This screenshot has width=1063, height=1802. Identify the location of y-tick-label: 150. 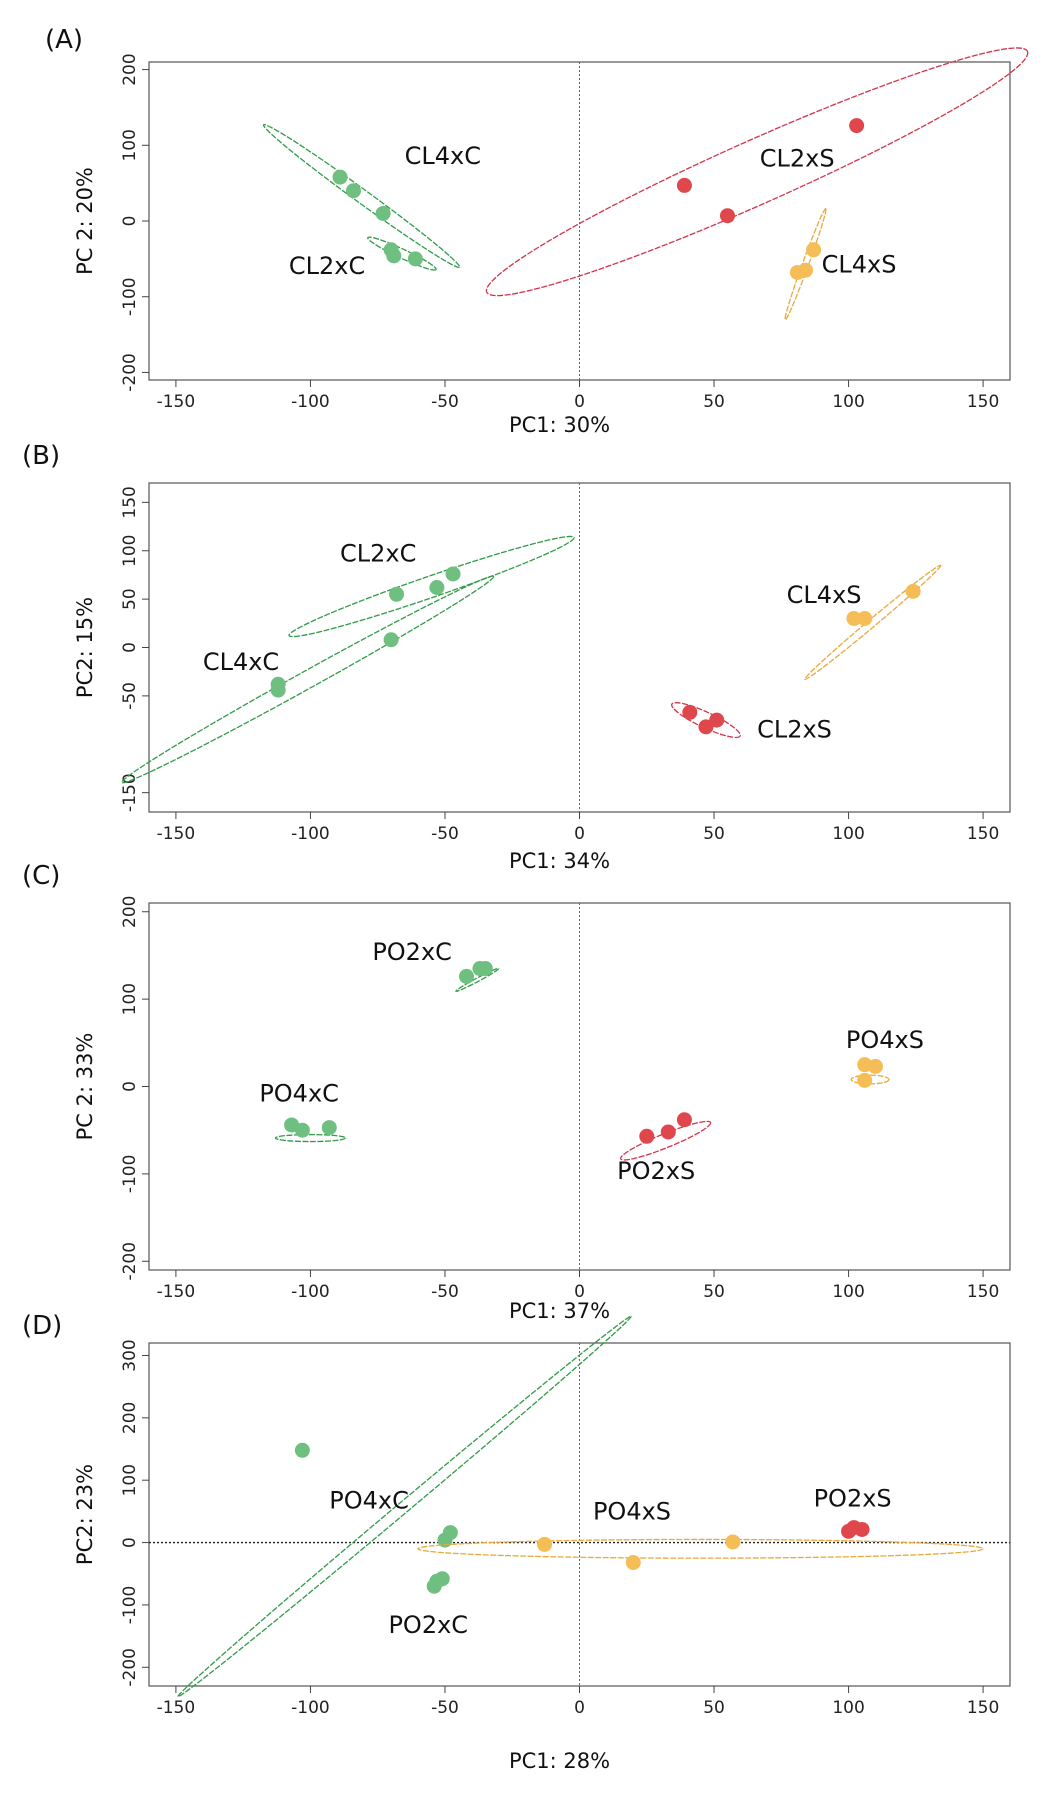
(130, 502).